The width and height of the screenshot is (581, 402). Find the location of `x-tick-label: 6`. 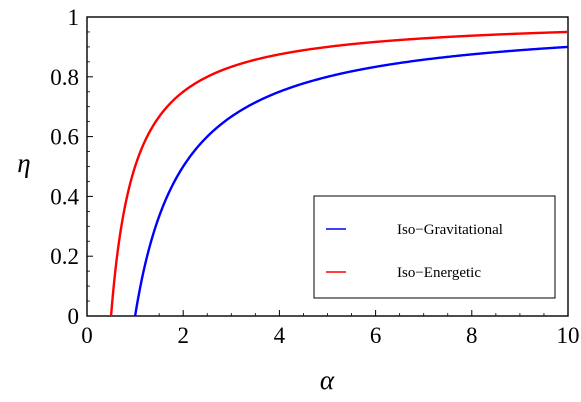

x-tick-label: 6 is located at coordinates (376, 335).